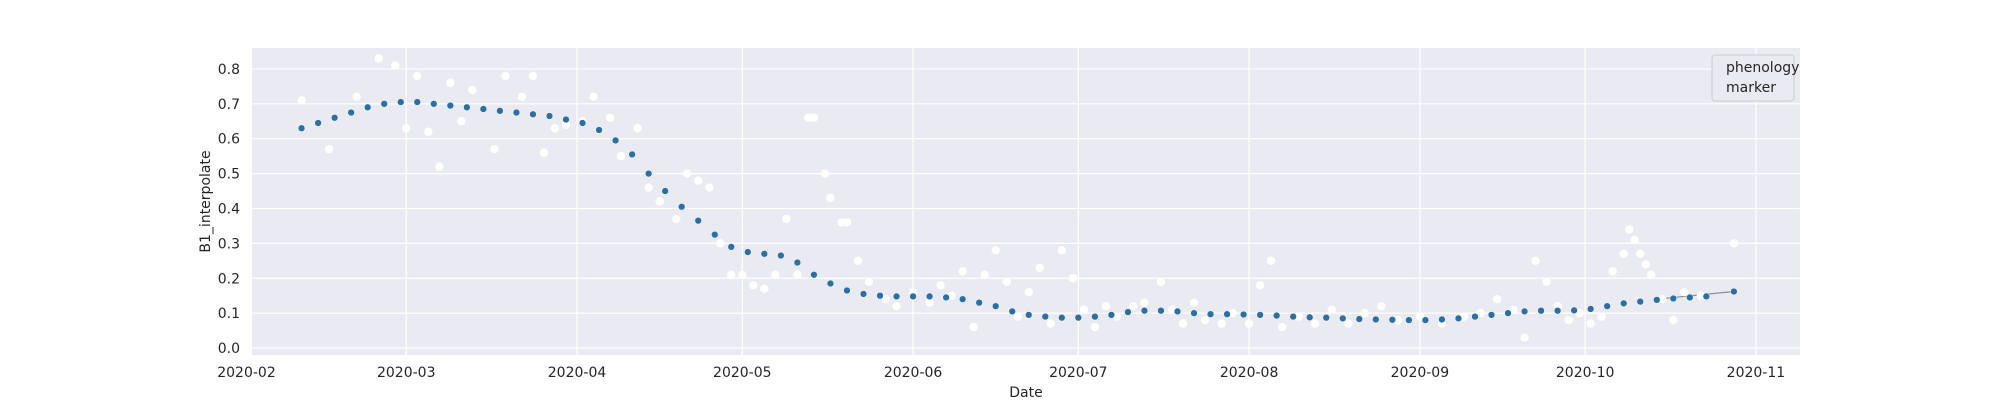  What do you see at coordinates (406, 373) in the screenshot?
I see `x-tick-label: 2020-03` at bounding box center [406, 373].